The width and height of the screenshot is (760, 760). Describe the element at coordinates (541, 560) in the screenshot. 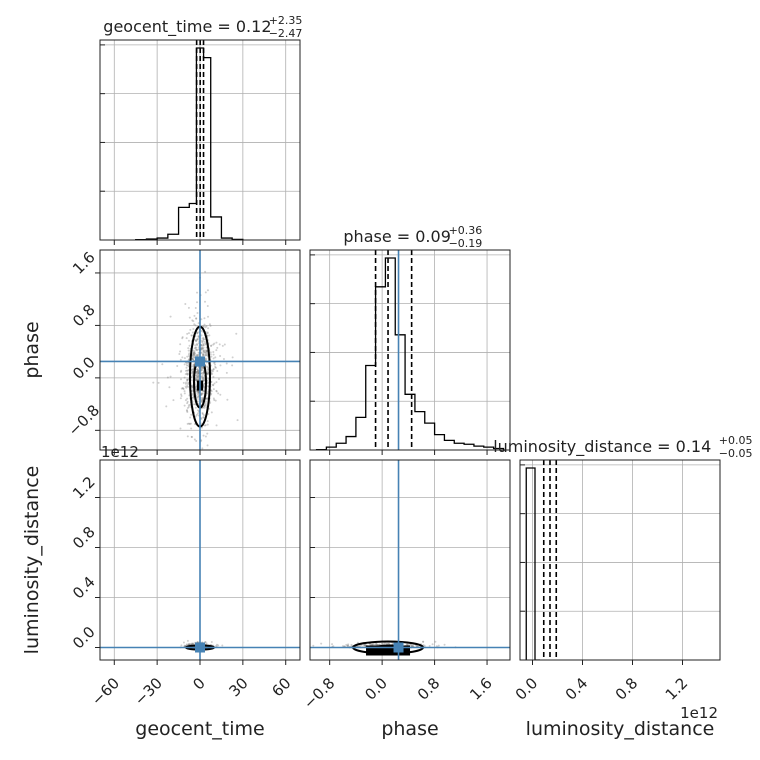

I see `panel-content` at that location.